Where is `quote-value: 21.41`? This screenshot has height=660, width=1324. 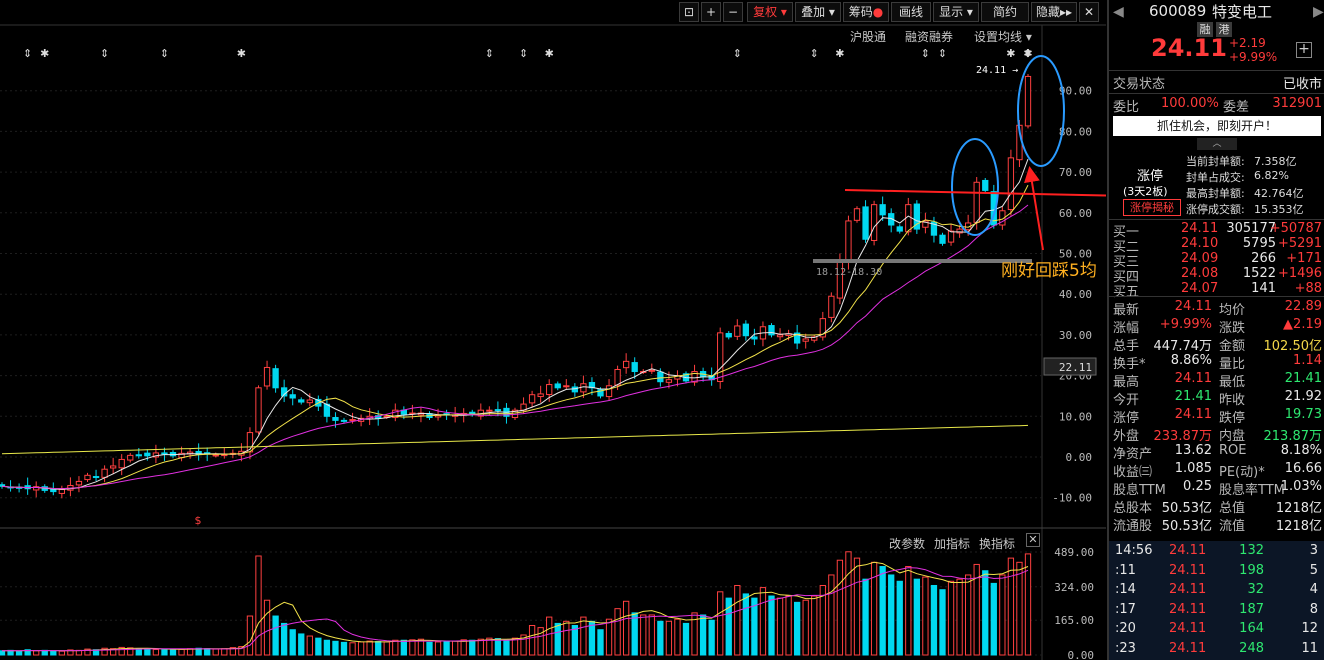 quote-value: 21.41 is located at coordinates (1193, 396).